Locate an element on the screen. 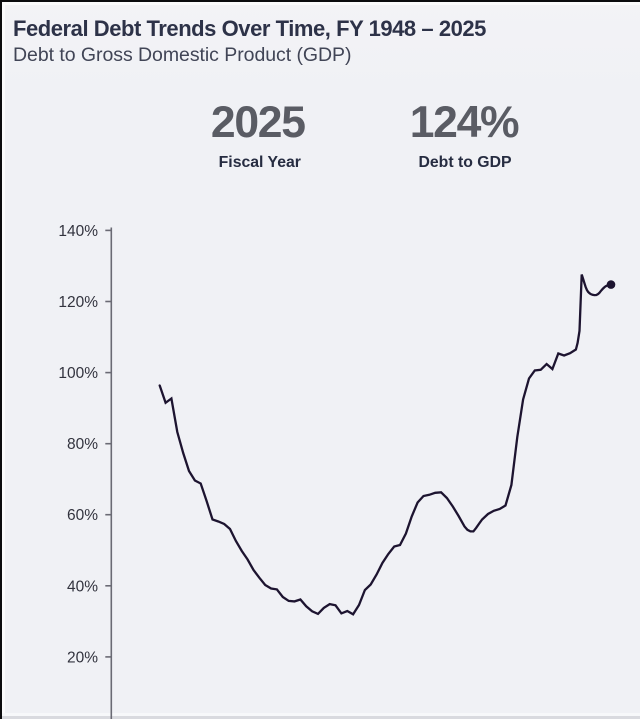 Image resolution: width=640 pixels, height=719 pixels. svg-text: 80% is located at coordinates (82, 444).